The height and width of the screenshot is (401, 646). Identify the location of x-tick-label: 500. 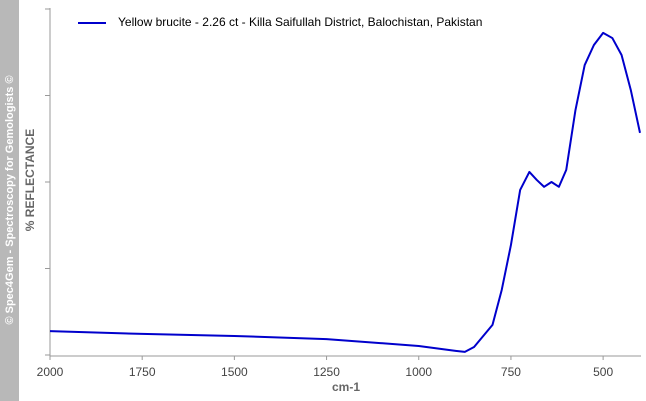
(603, 372).